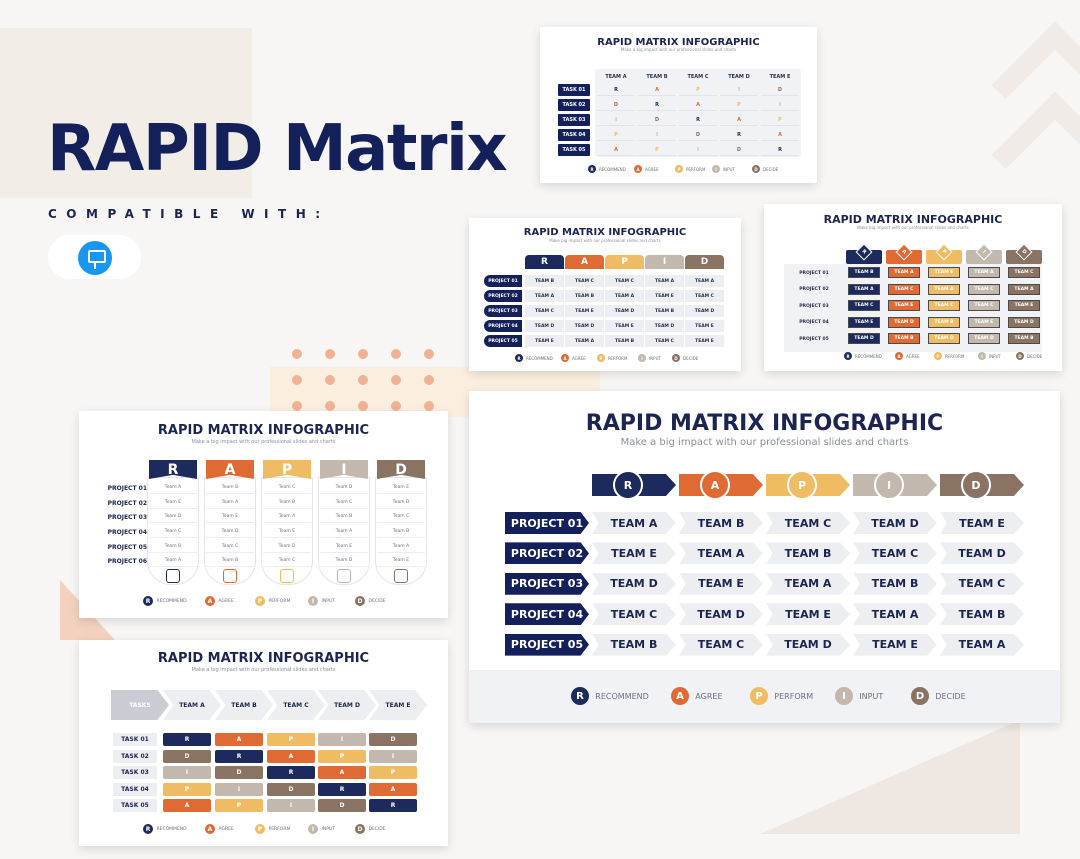  Describe the element at coordinates (135, 756) in the screenshot. I see `task-label: TASK 02` at that location.